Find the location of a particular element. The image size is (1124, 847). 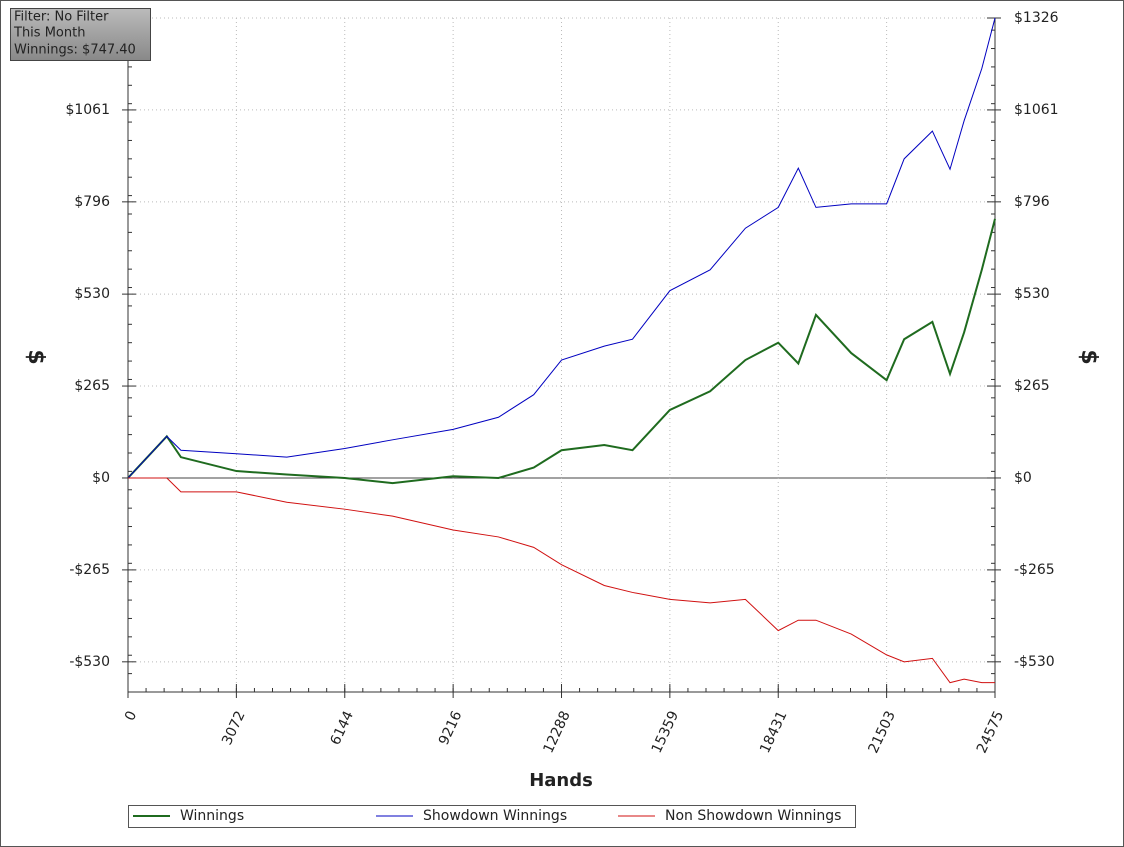

info-box is located at coordinates (80, 34).